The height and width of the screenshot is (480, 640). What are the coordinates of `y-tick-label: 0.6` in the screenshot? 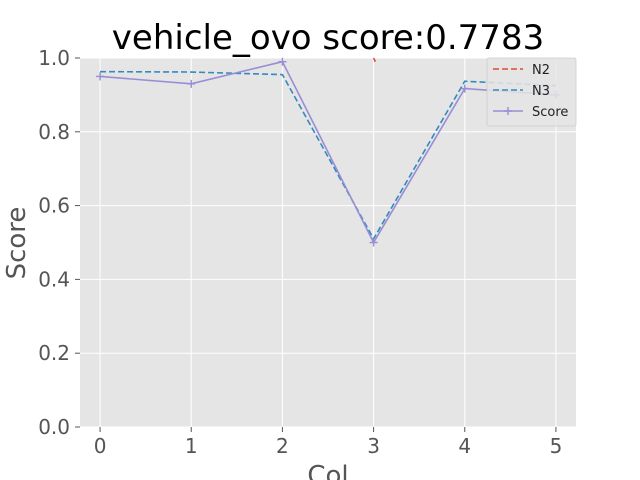 It's located at (54, 206).